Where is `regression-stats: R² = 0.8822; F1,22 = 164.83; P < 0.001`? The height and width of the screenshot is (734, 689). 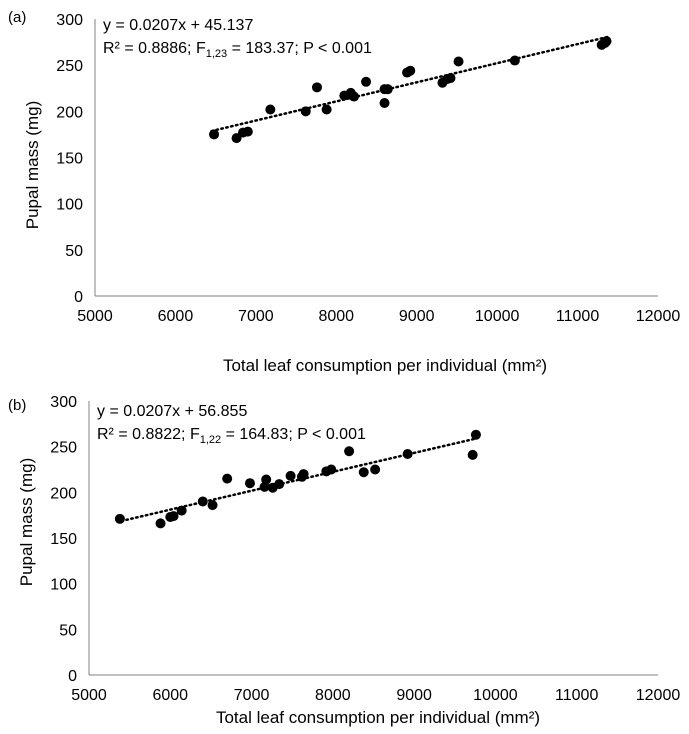 regression-stats: R² = 0.8822; F1,22 = 164.83; P < 0.001 is located at coordinates (231, 436).